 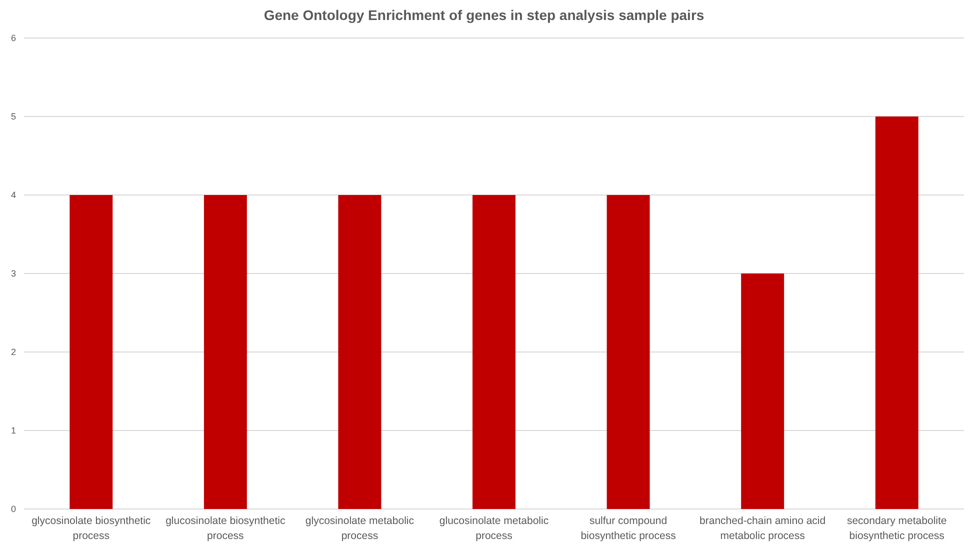 I want to click on y-tick-label: 3, so click(x=13, y=273).